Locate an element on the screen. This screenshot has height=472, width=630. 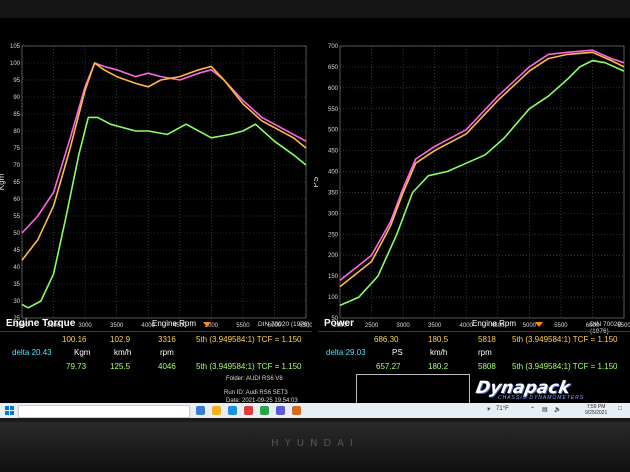
clock-date: 9/25/2021 is located at coordinates (596, 413).